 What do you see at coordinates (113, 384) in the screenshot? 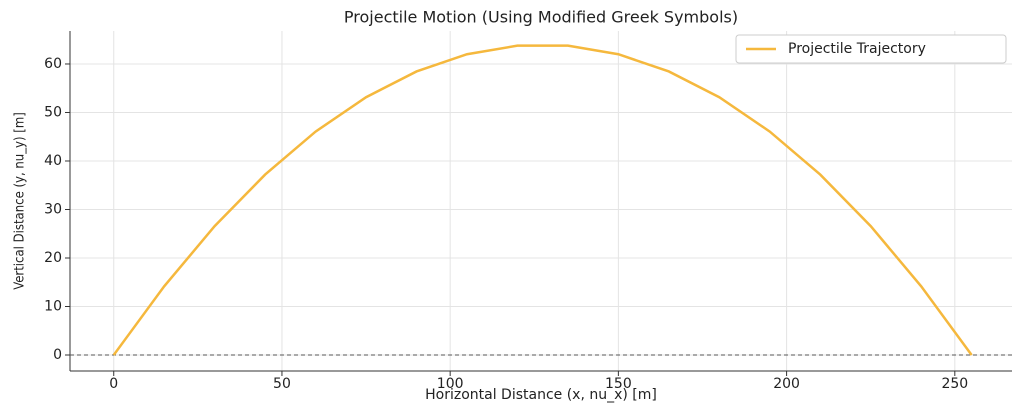
I see `x-tick-label: 0` at bounding box center [113, 384].